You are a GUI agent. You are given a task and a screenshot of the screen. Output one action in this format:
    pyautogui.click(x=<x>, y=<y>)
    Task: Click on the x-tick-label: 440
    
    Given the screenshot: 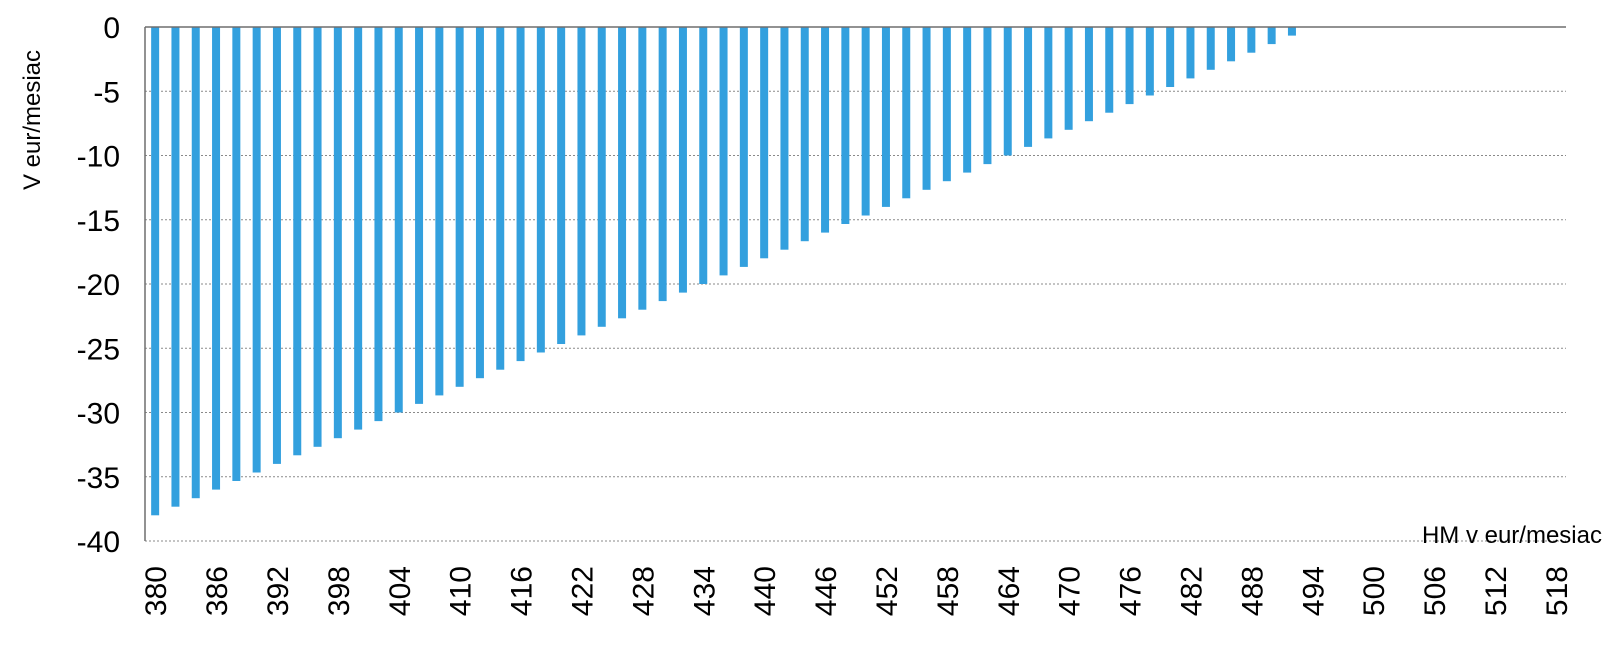 What is the action you would take?
    pyautogui.click(x=765, y=591)
    